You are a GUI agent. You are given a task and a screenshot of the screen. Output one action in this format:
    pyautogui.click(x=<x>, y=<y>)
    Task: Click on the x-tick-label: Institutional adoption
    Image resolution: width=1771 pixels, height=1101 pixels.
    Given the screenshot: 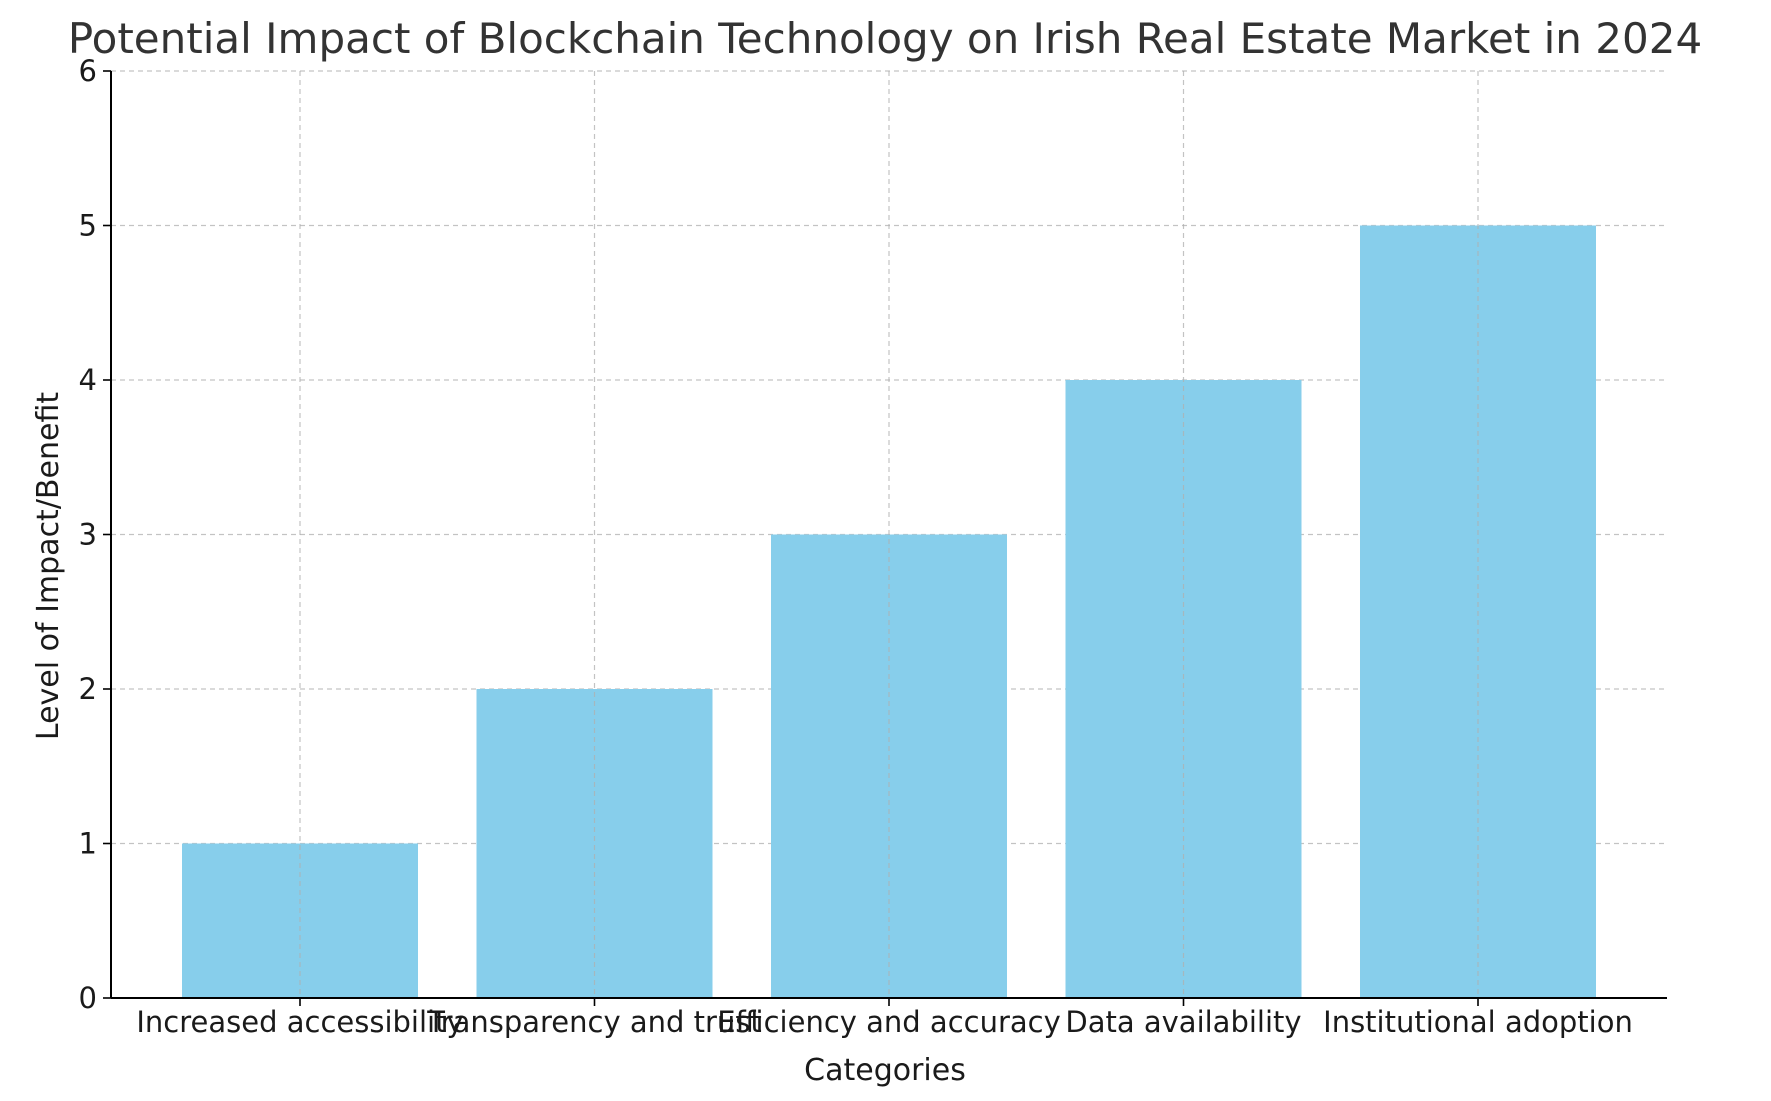 What is the action you would take?
    pyautogui.click(x=1478, y=1022)
    